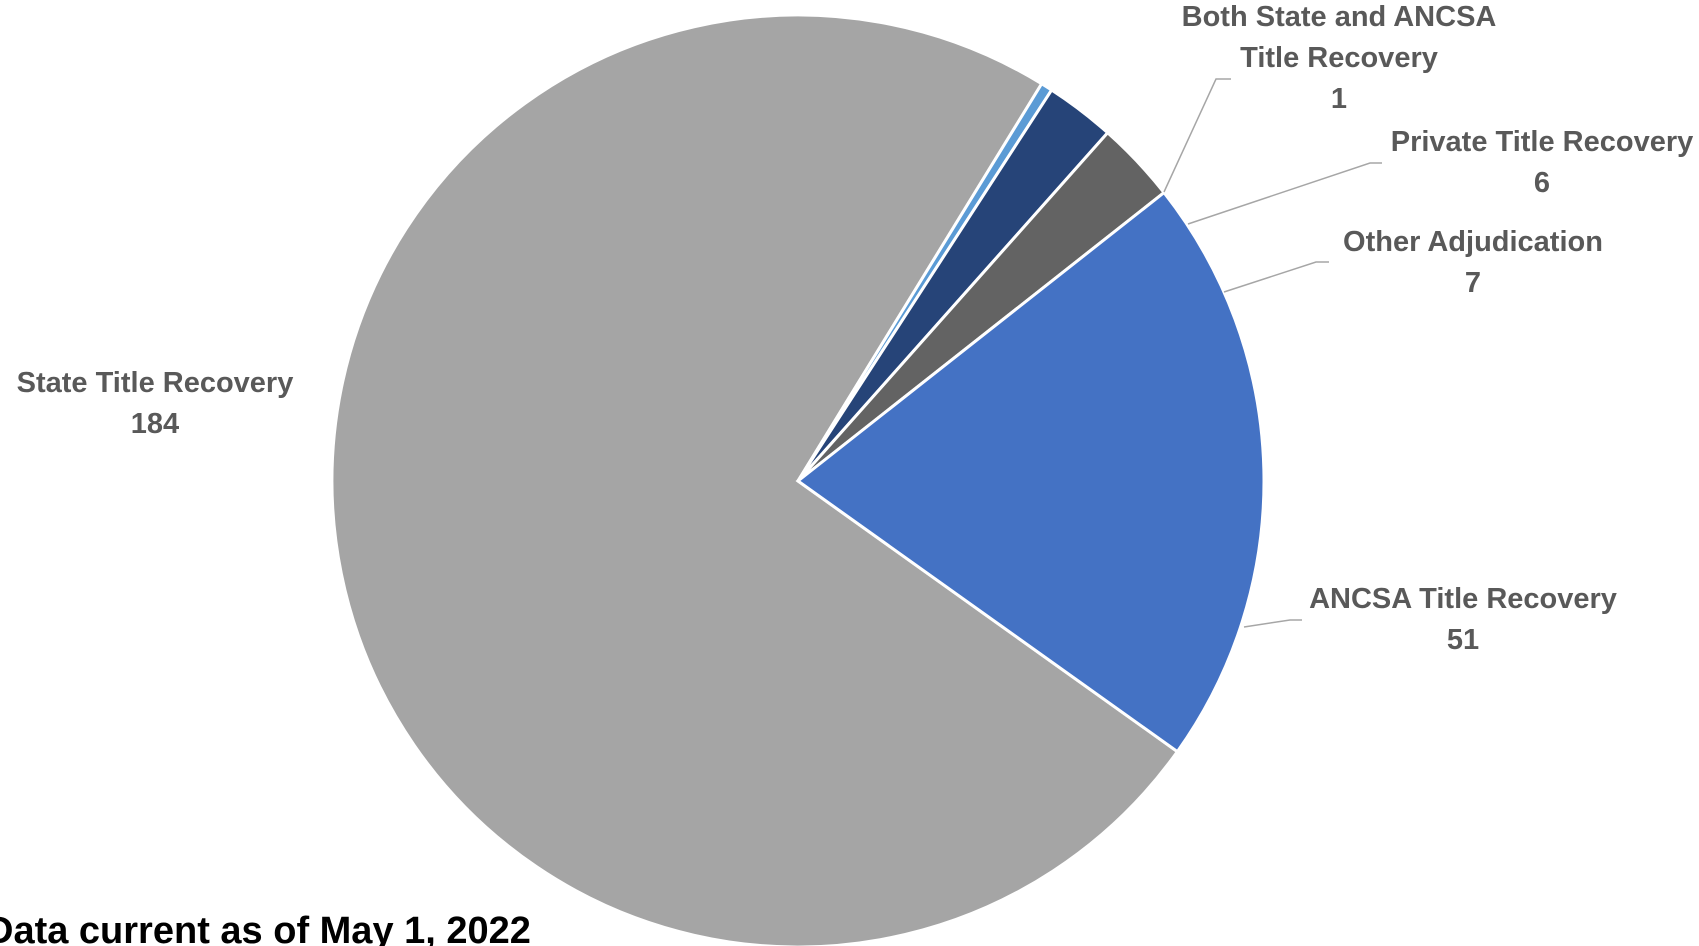 This screenshot has height=946, width=1699. I want to click on data-label-value: 7, so click(1473, 283).